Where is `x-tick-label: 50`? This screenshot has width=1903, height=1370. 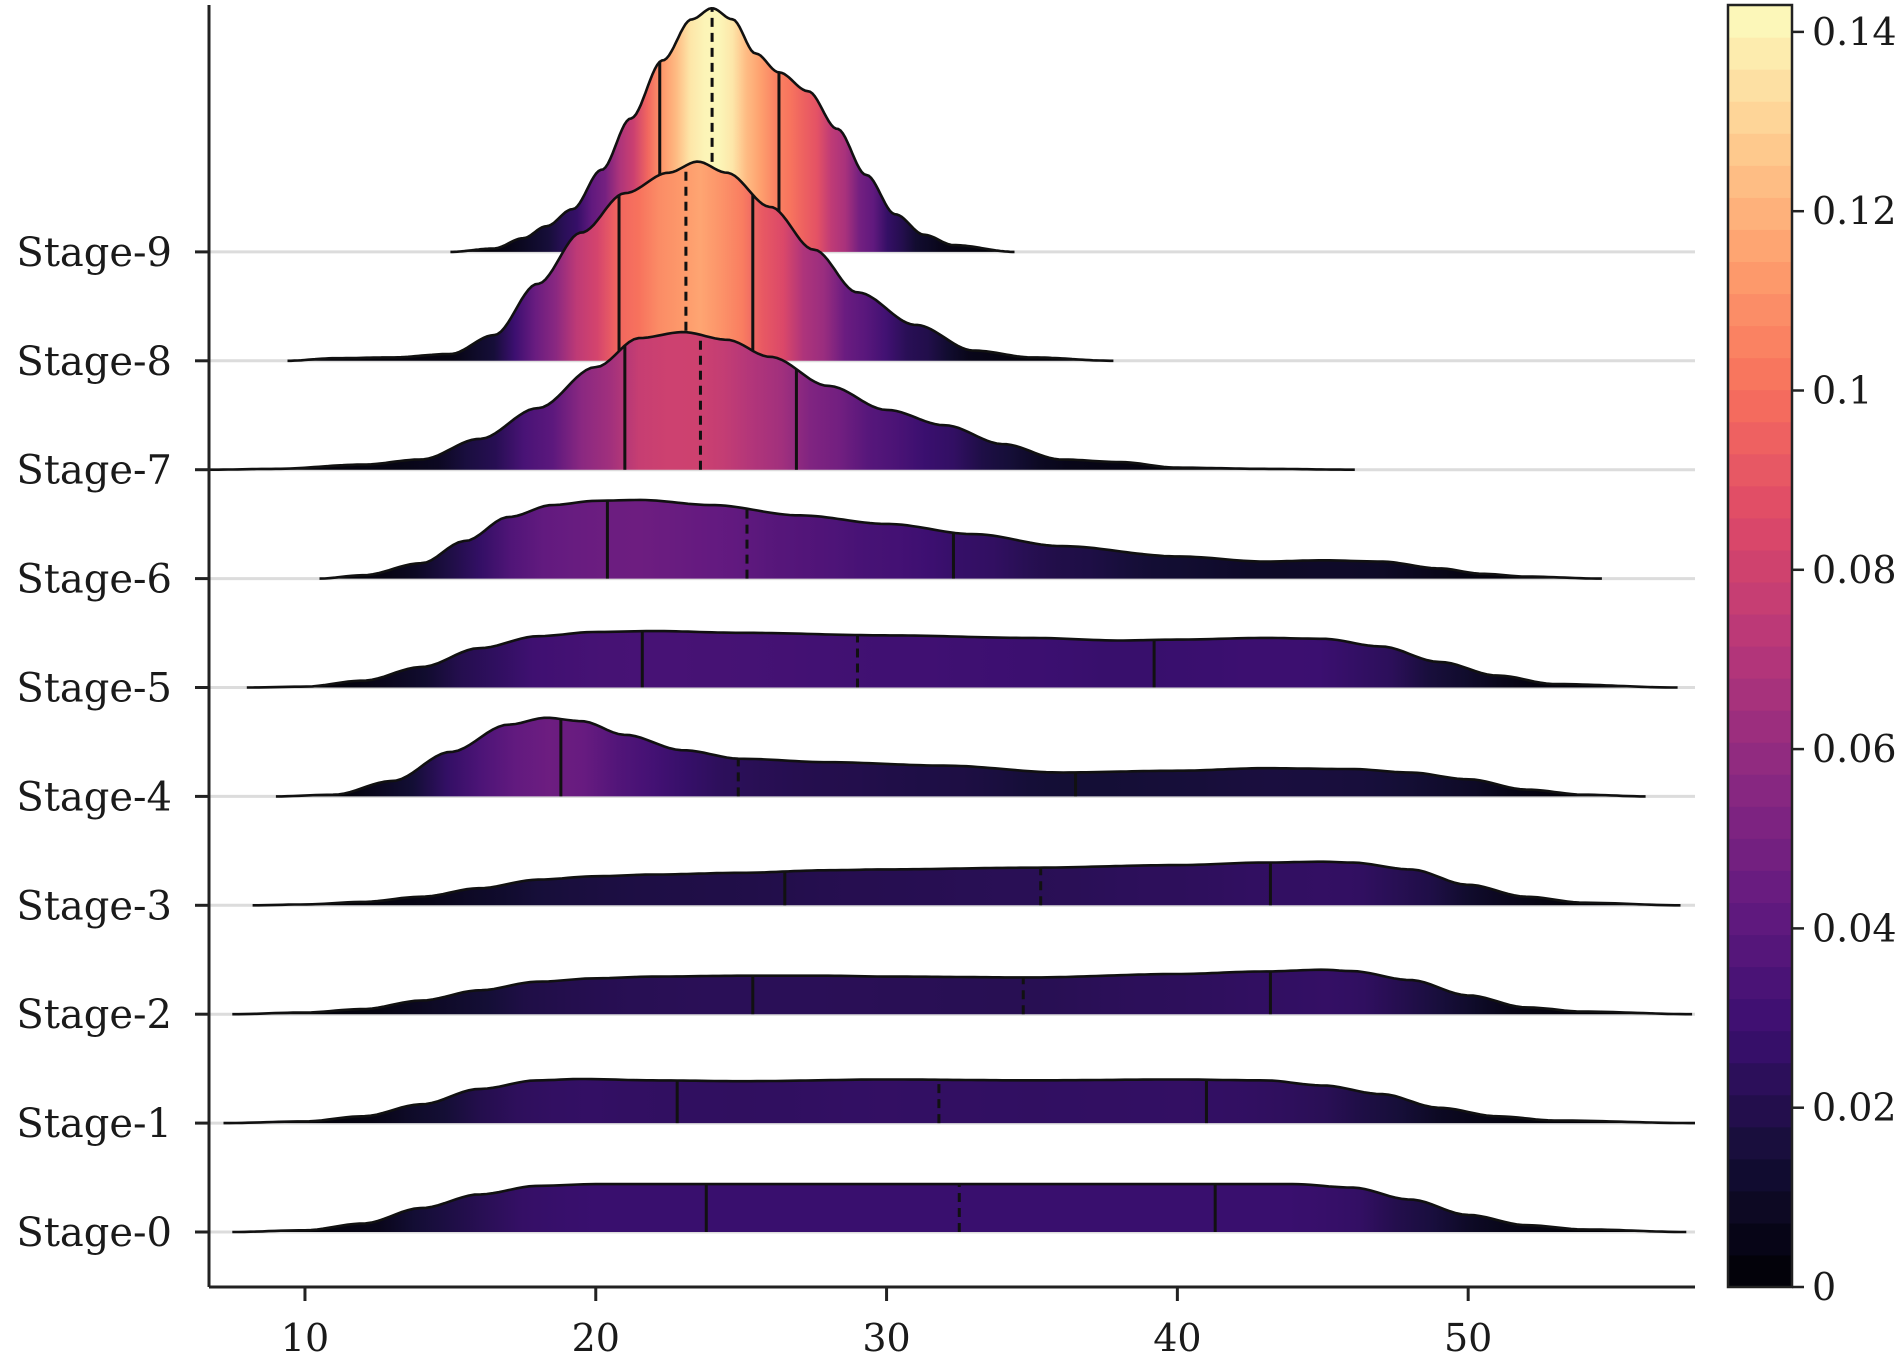 x-tick-label: 50 is located at coordinates (1468, 1338).